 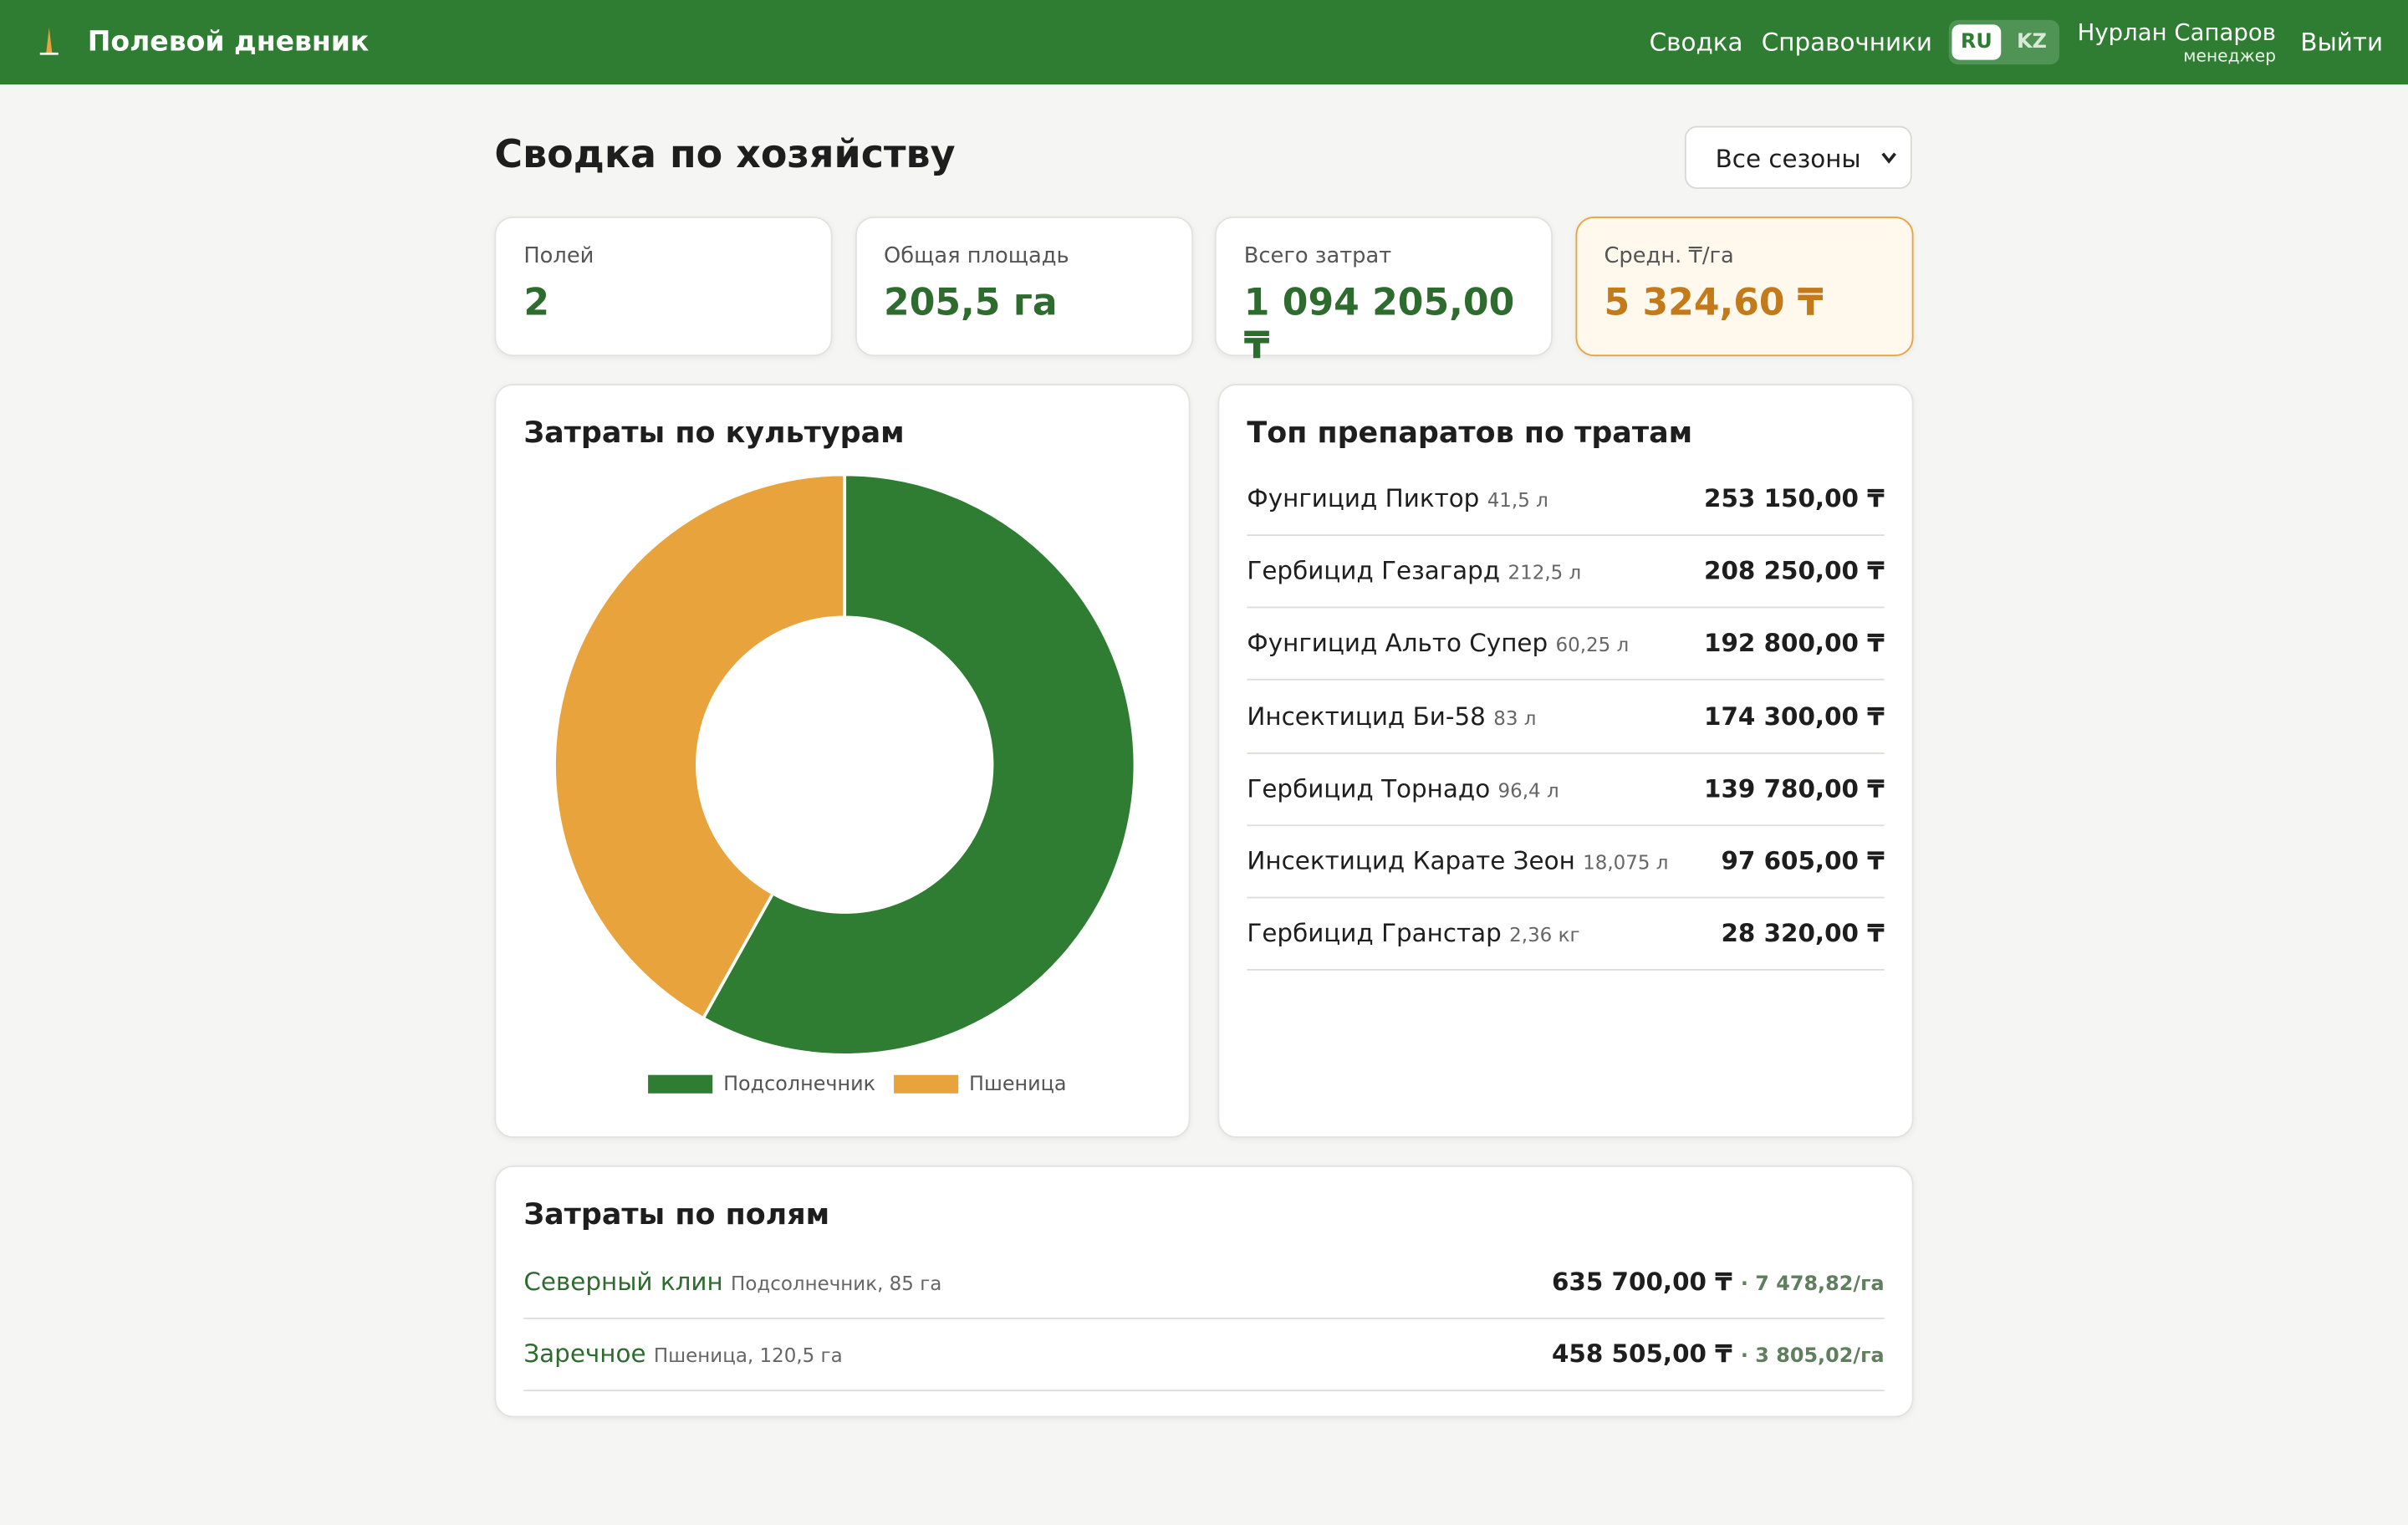 I want to click on product-amount: 18,075 л, so click(x=1626, y=862).